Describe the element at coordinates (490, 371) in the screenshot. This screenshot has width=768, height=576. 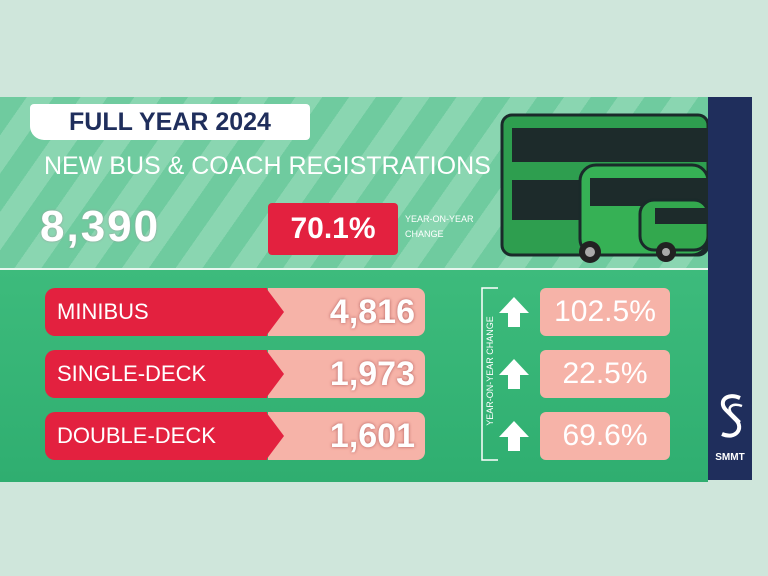
I see `side-label: YEAR-ON-YEAR CHANGE` at that location.